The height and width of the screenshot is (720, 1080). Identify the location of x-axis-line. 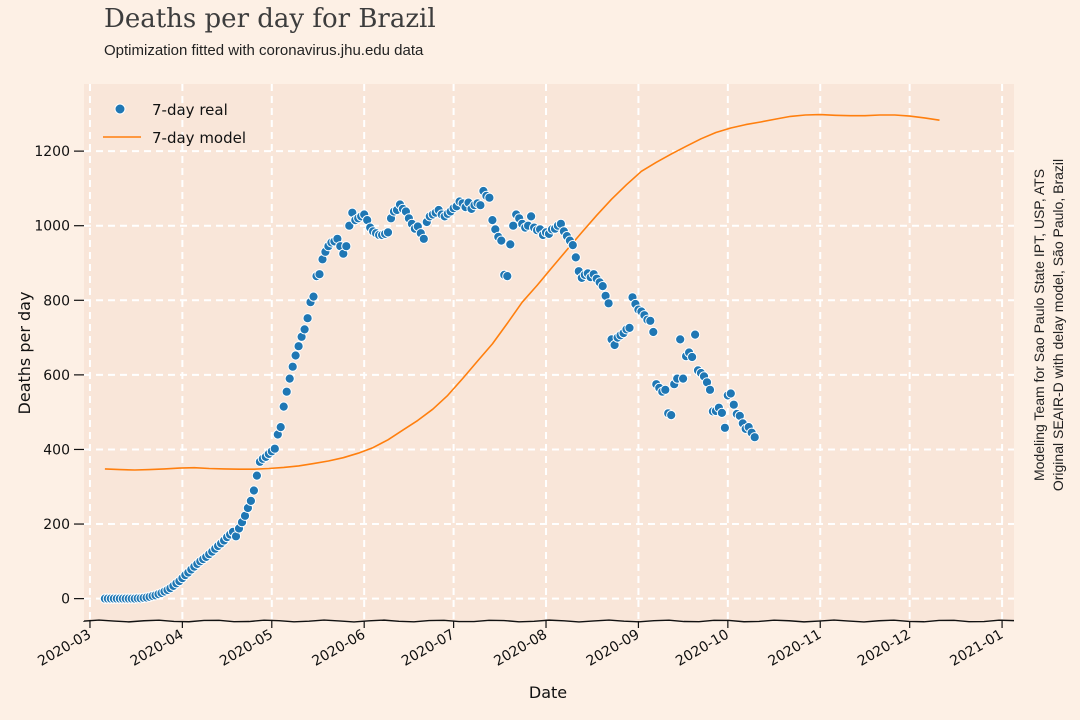
(549, 621).